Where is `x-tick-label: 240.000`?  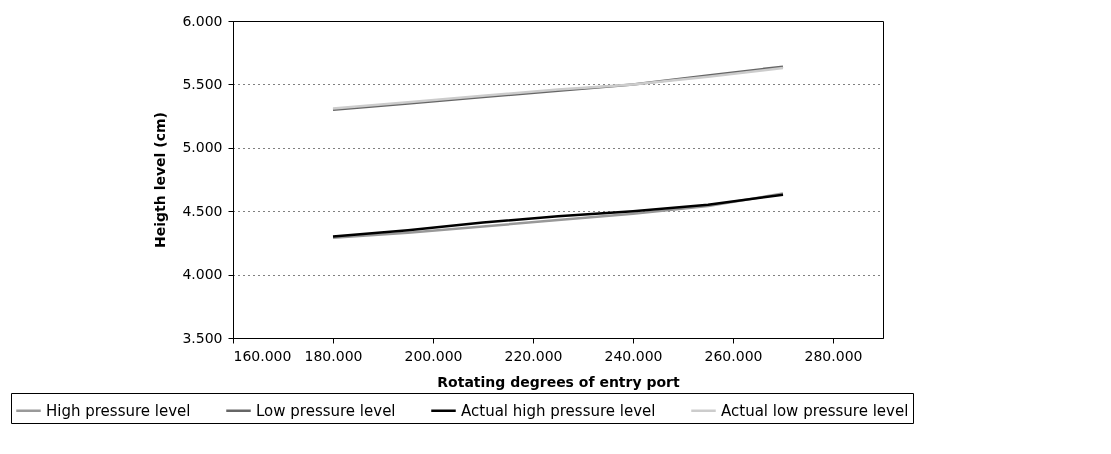 x-tick-label: 240.000 is located at coordinates (633, 355).